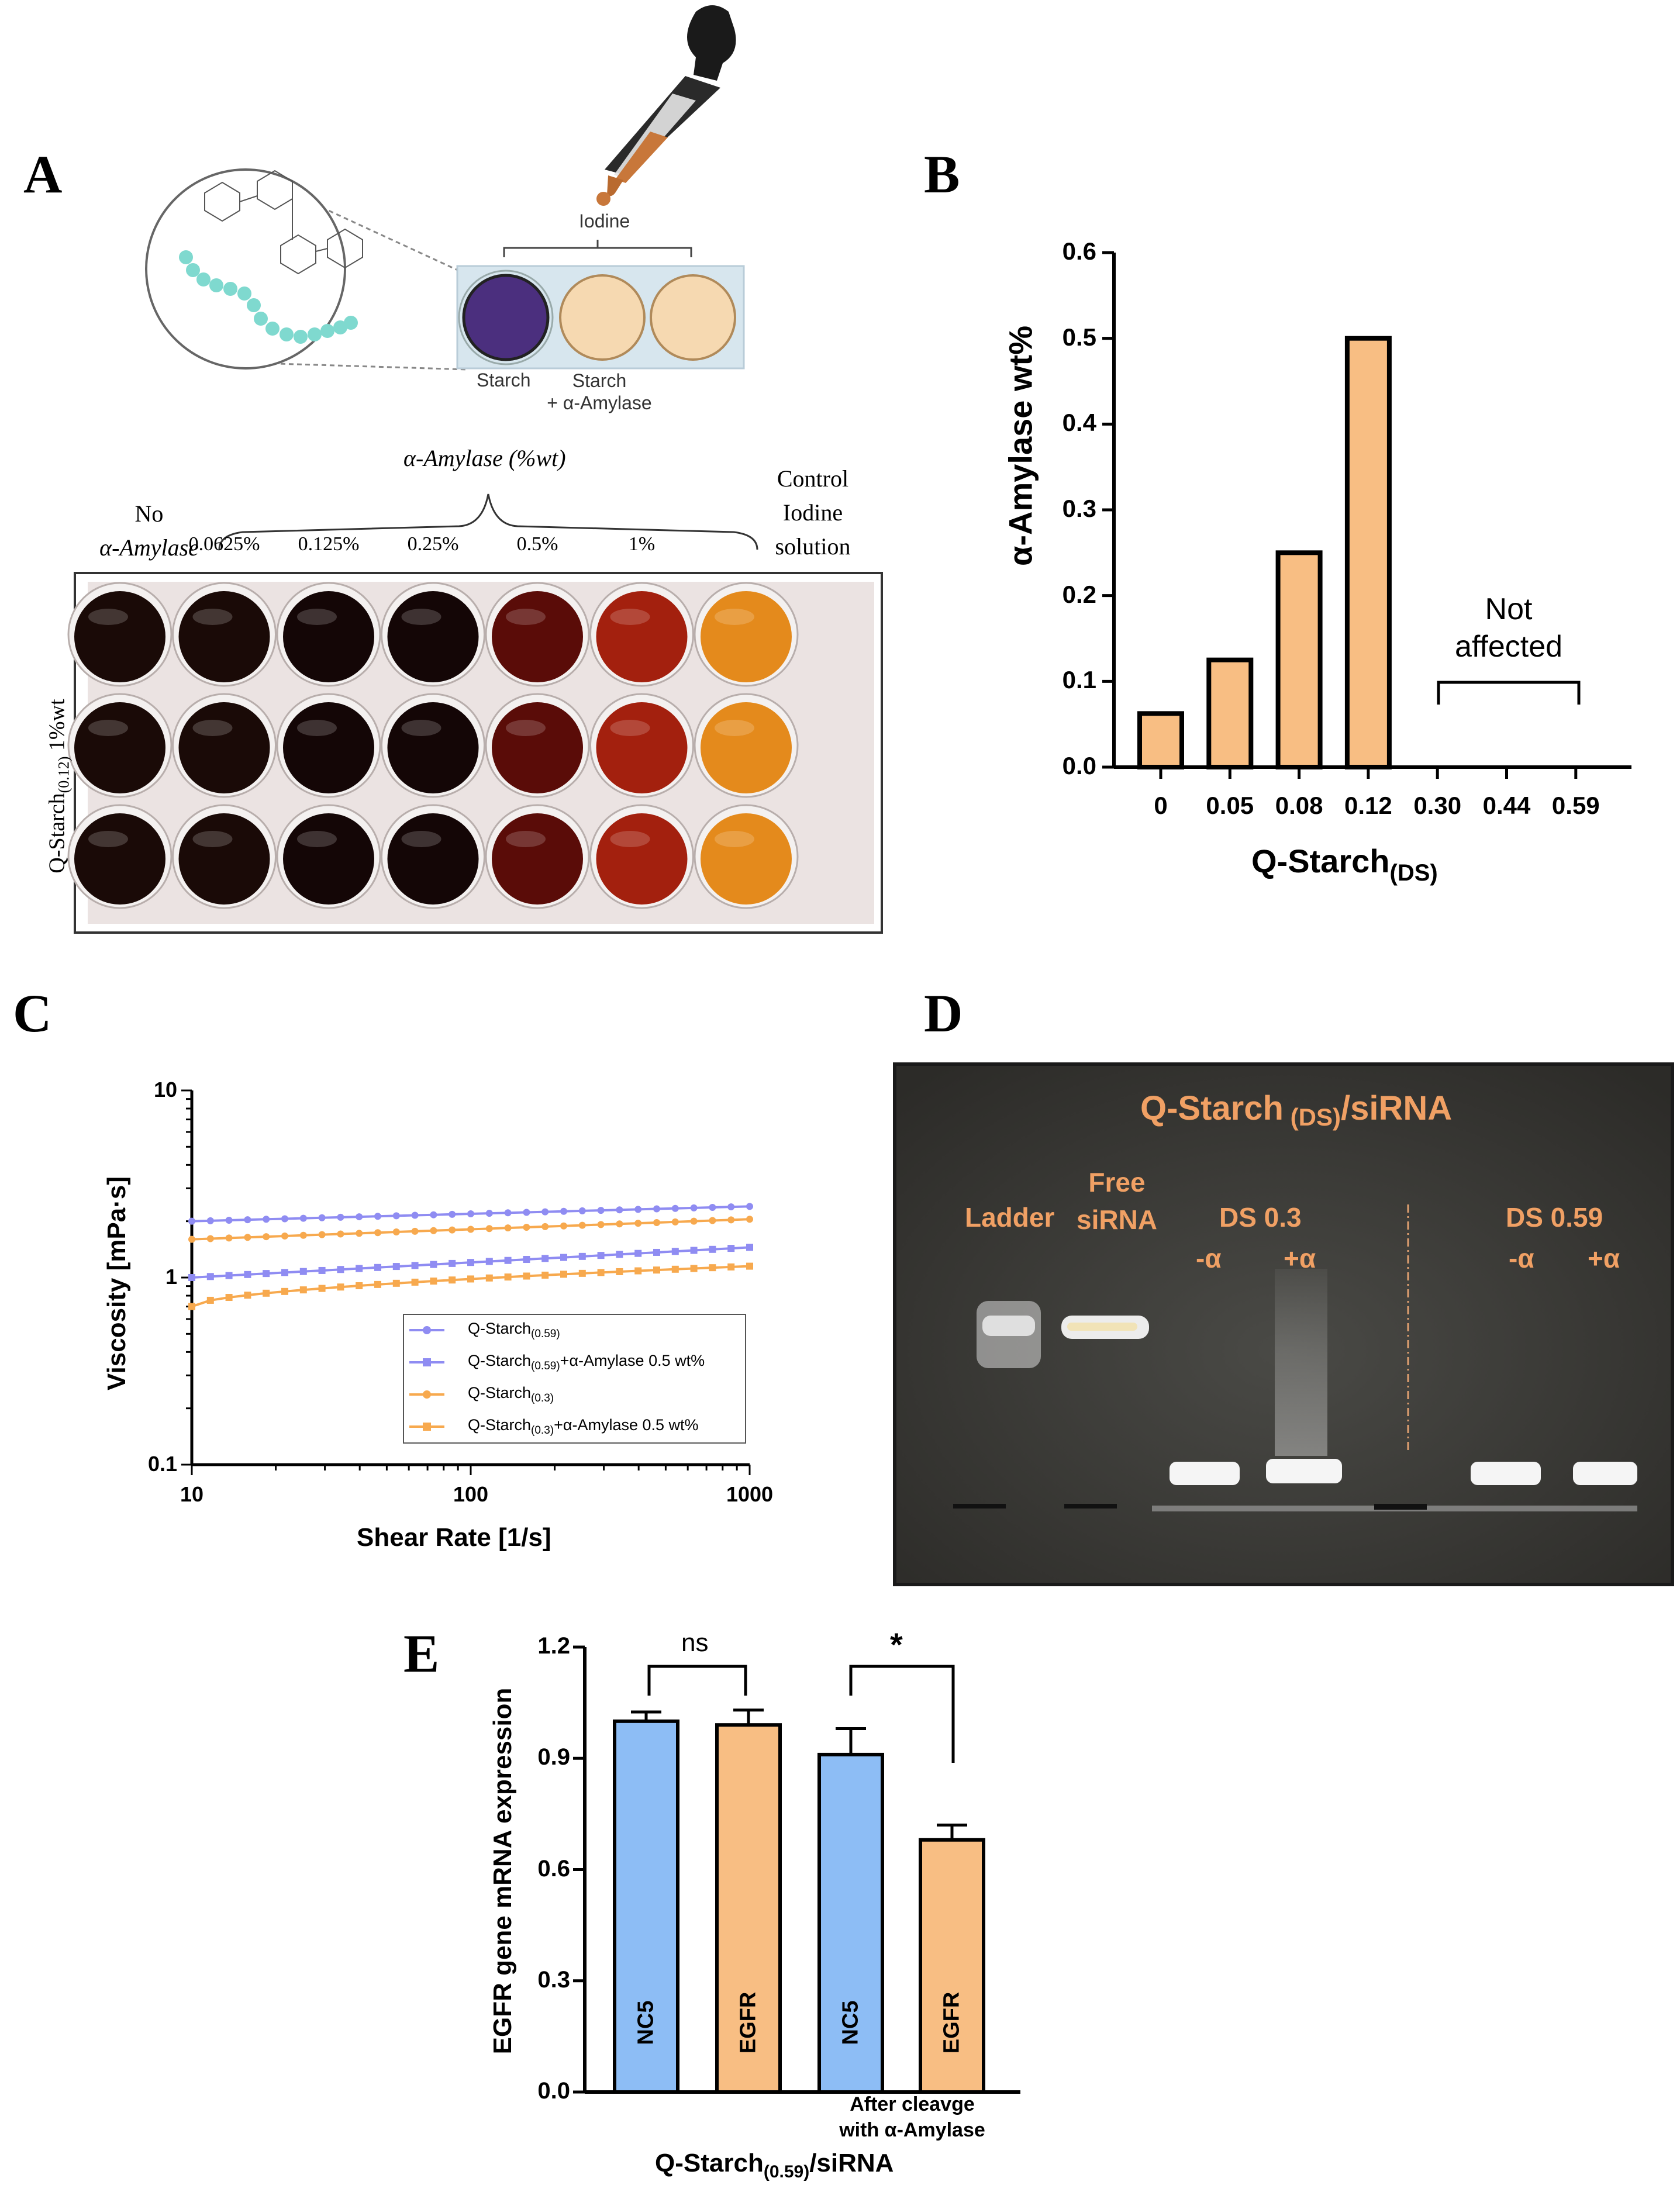 The height and width of the screenshot is (2192, 1680). What do you see at coordinates (454, 1537) in the screenshot?
I see `chart-c-xlabel: Shear Rate [1/s]` at bounding box center [454, 1537].